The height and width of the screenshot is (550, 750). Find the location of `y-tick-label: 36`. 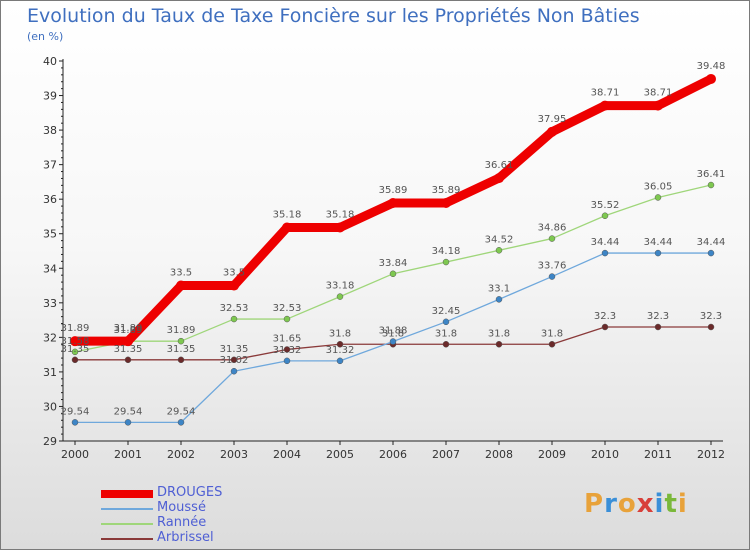

y-tick-label: 36 is located at coordinates (50, 199).